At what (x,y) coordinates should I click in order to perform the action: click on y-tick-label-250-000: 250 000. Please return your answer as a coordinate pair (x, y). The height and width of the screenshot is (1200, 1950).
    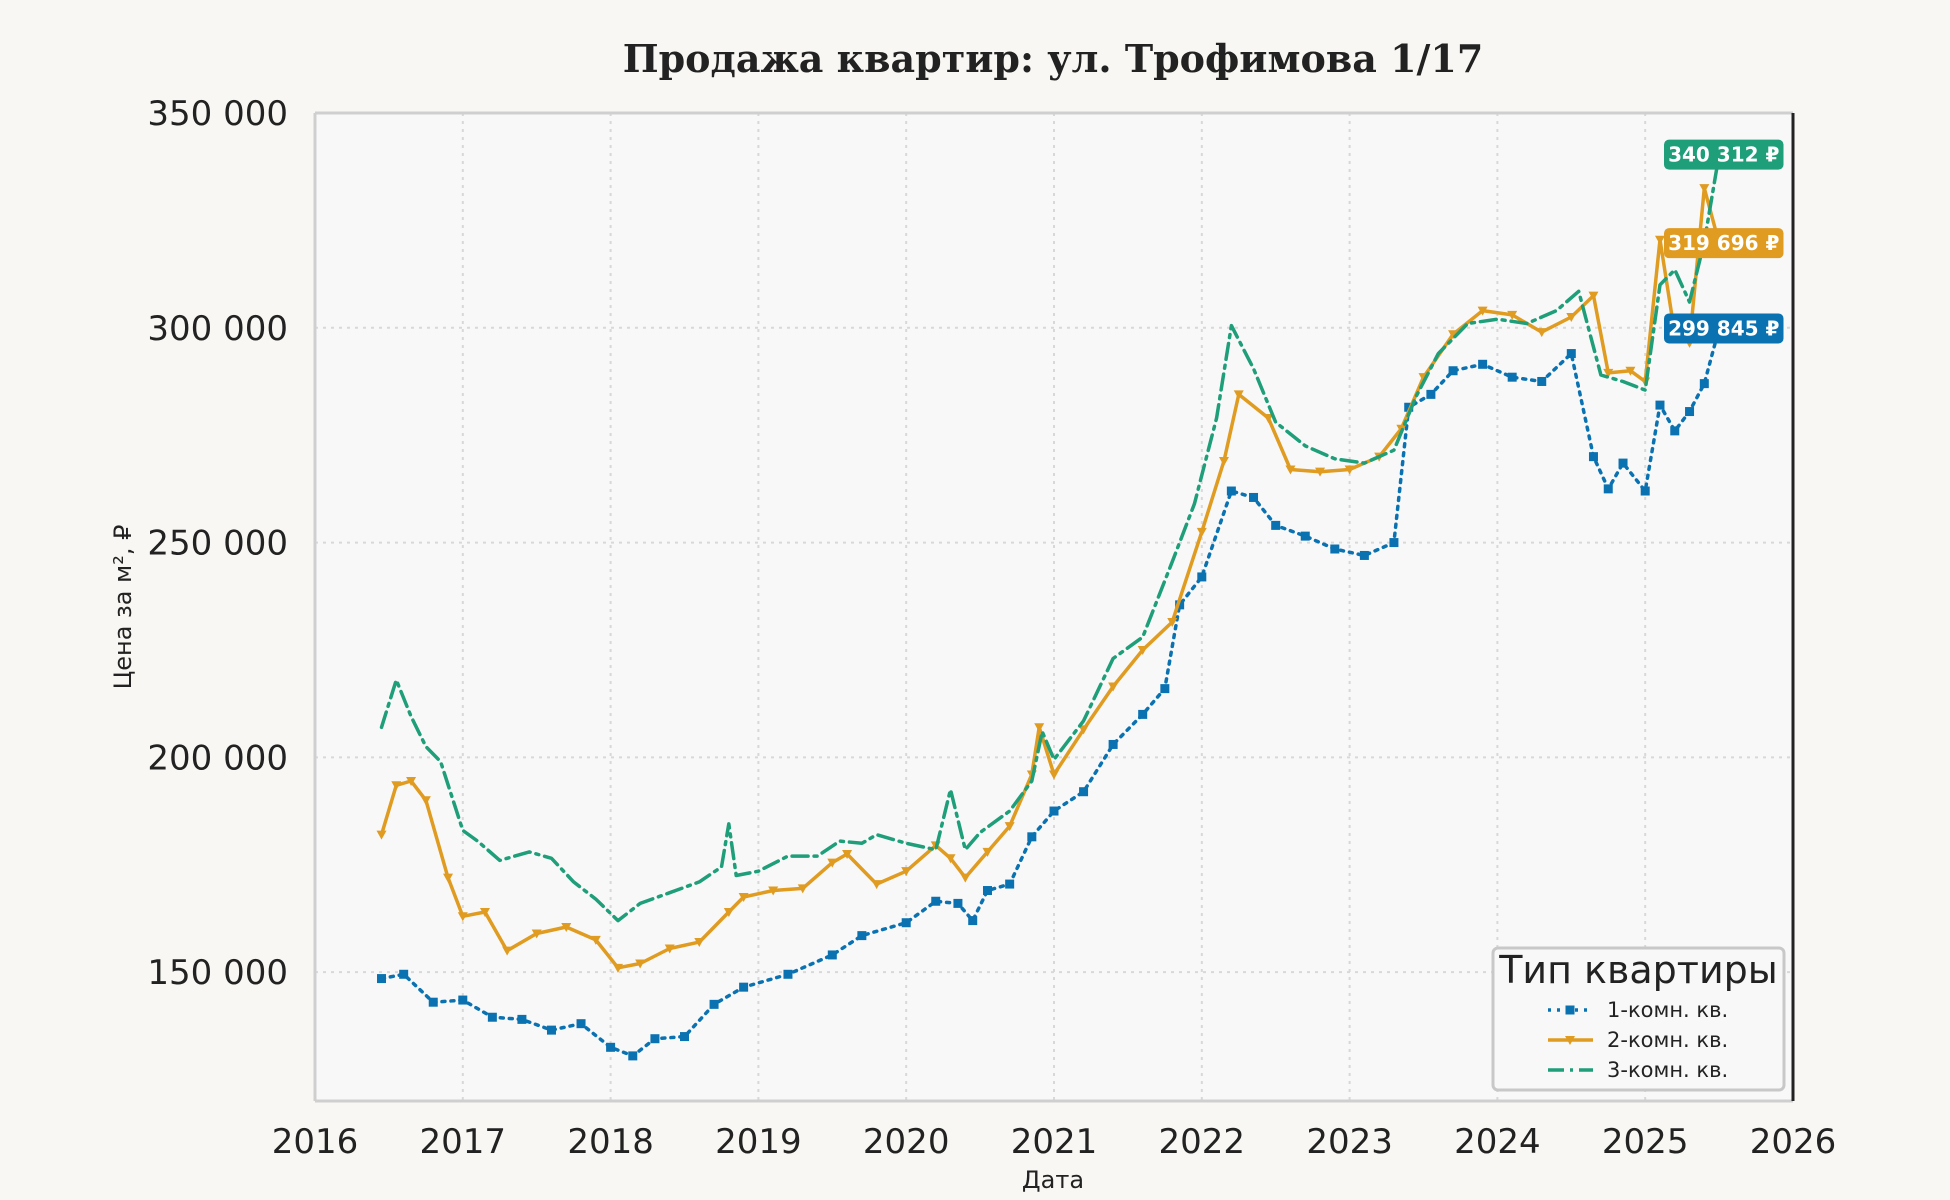
    Looking at the image, I should click on (217, 544).